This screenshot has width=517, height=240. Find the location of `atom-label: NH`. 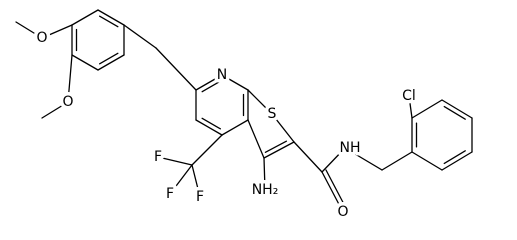

atom-label: NH is located at coordinates (350, 148).